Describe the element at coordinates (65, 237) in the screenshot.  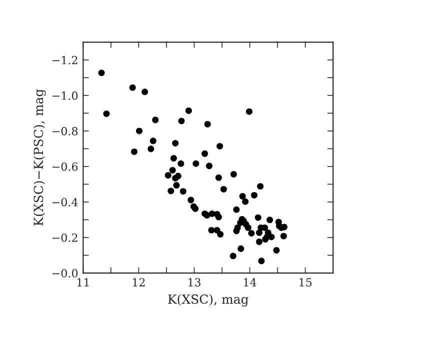
I see `y-tick-label: −0.2` at that location.